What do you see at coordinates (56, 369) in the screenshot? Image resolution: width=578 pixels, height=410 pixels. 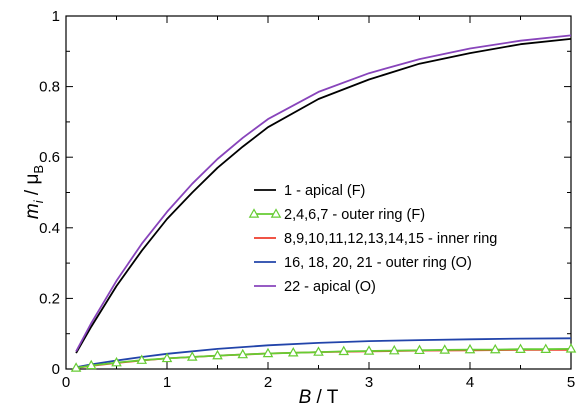 I see `y-tick-label: 0` at bounding box center [56, 369].